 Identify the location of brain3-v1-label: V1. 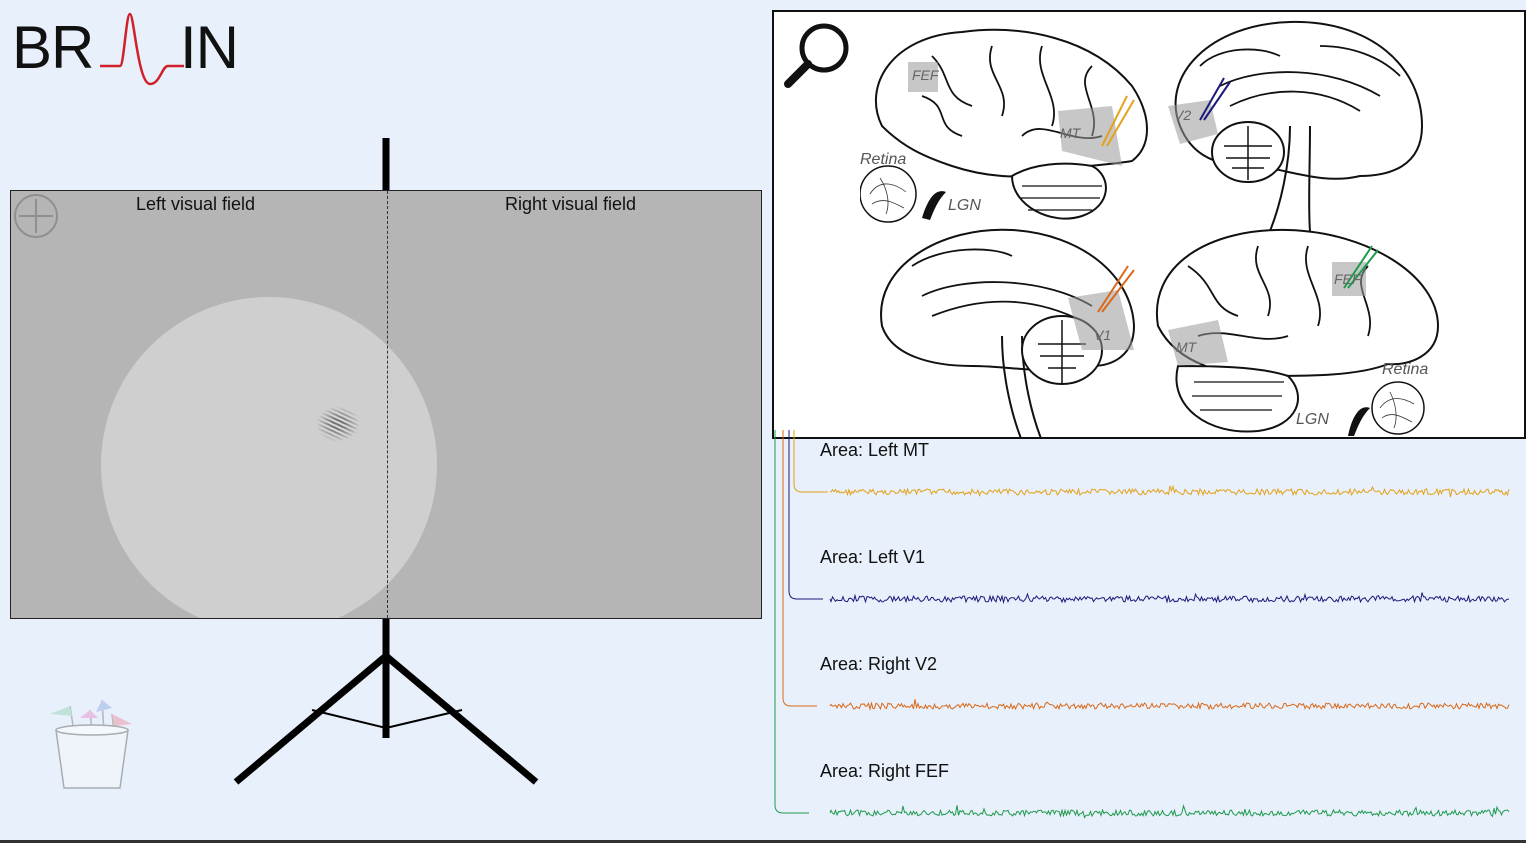
(1102, 335).